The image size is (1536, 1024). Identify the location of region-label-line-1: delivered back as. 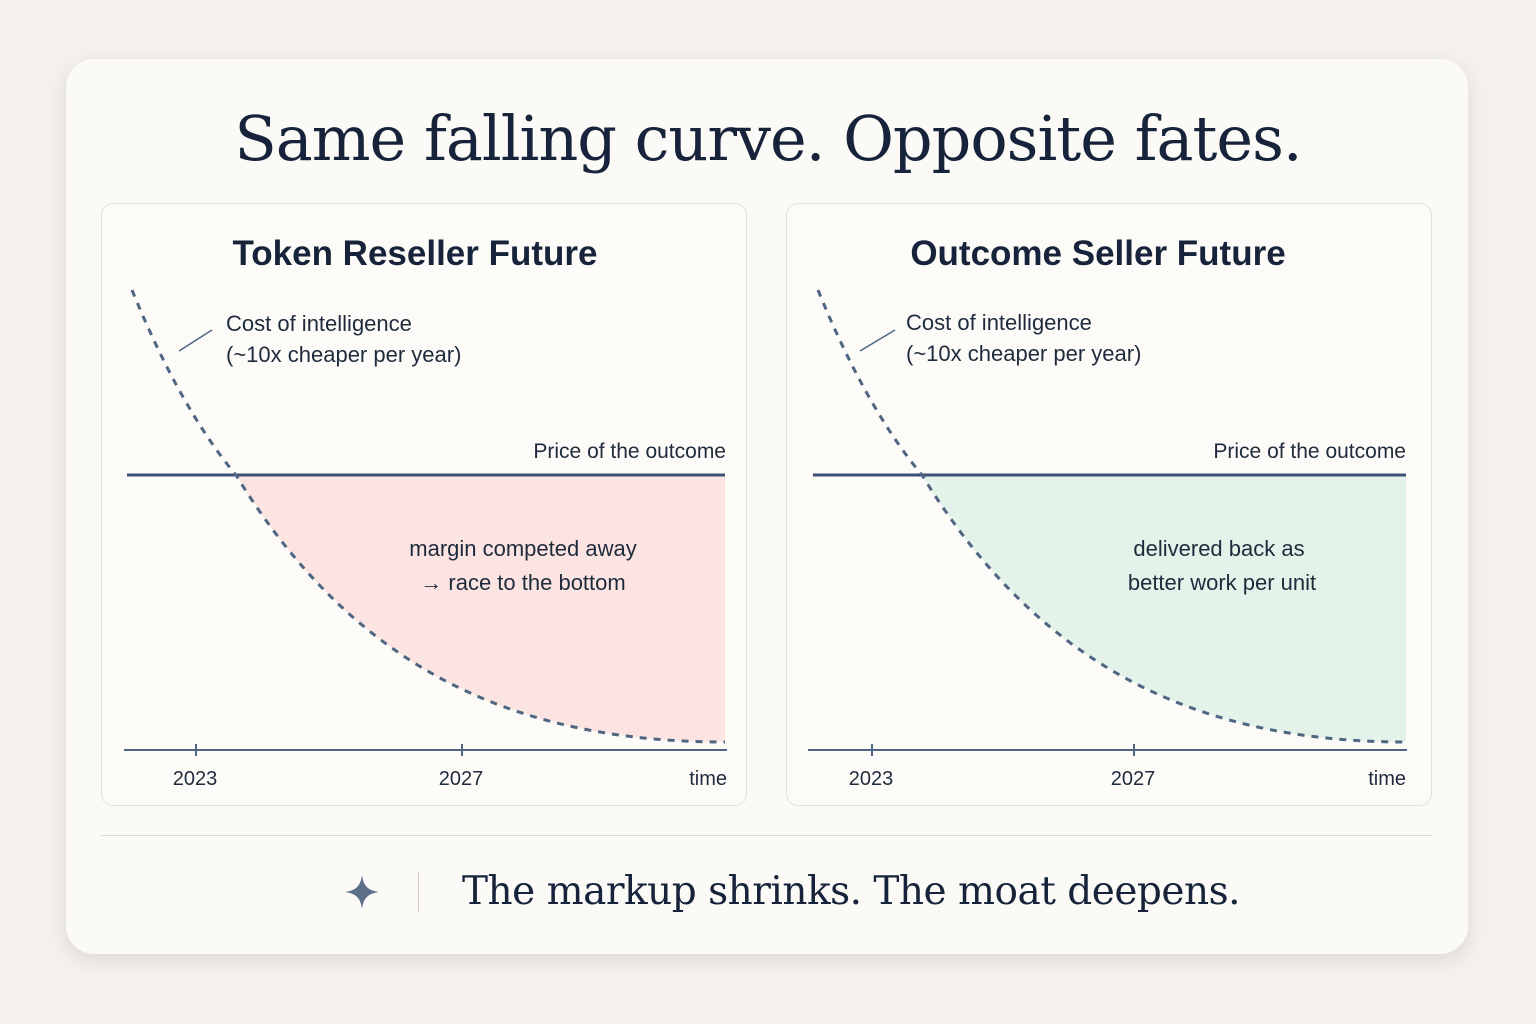
(1218, 548).